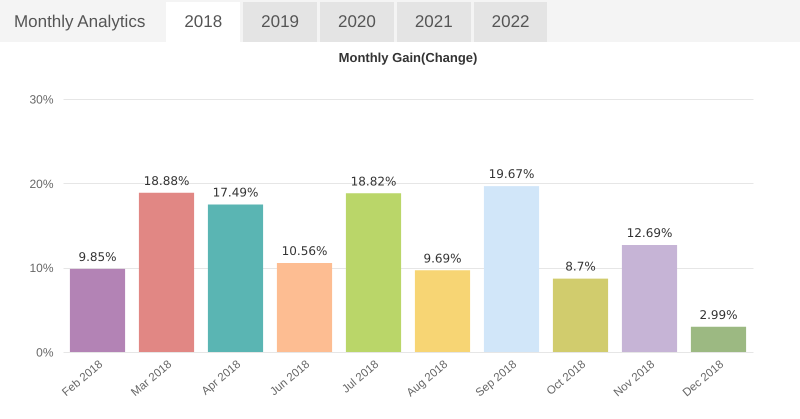  What do you see at coordinates (41, 268) in the screenshot?
I see `y-tick-label: 10%` at bounding box center [41, 268].